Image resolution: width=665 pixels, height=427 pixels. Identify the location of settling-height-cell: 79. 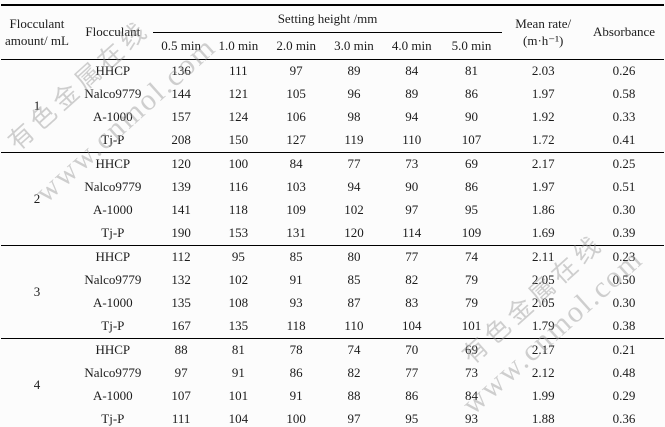
(471, 303).